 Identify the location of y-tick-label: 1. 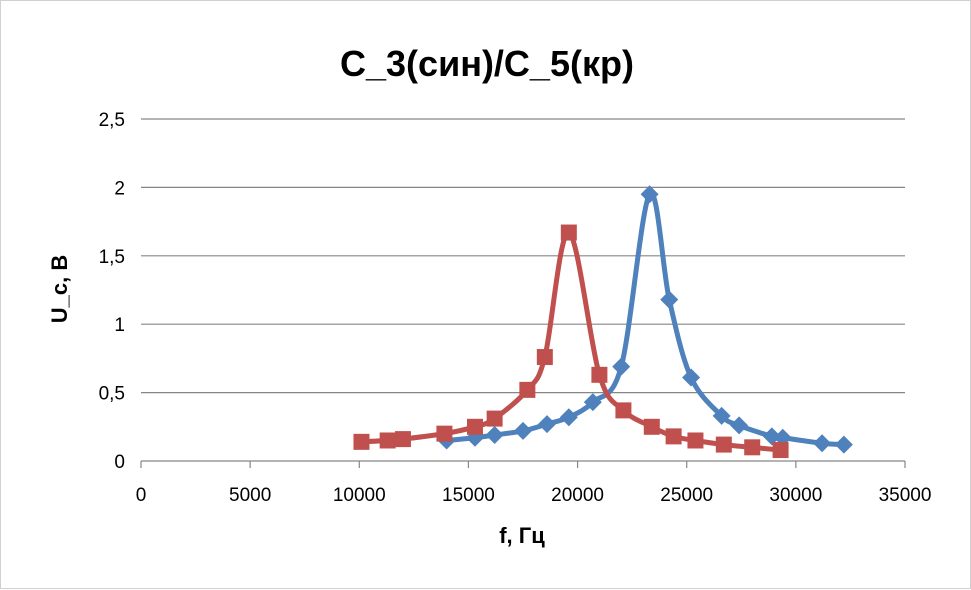
(119, 325).